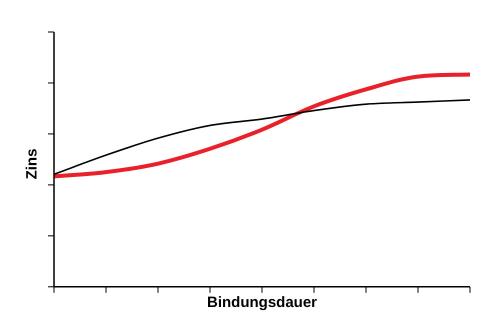 The image size is (492, 331). I want to click on y-axis-title: Zins, so click(32, 164).